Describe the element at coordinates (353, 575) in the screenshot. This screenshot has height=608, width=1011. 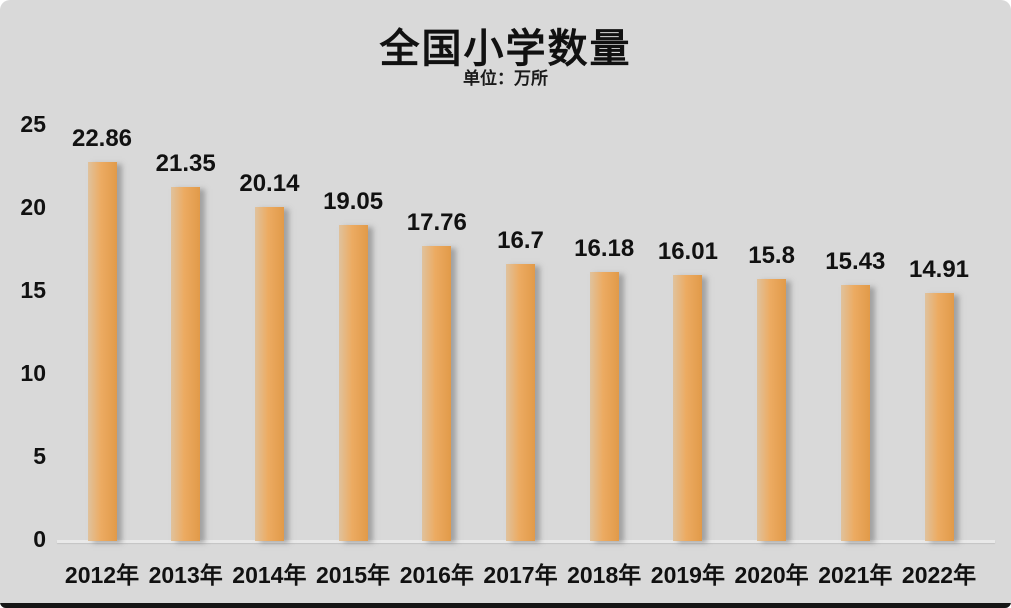
I see `x-axis-label: 2015年` at that location.